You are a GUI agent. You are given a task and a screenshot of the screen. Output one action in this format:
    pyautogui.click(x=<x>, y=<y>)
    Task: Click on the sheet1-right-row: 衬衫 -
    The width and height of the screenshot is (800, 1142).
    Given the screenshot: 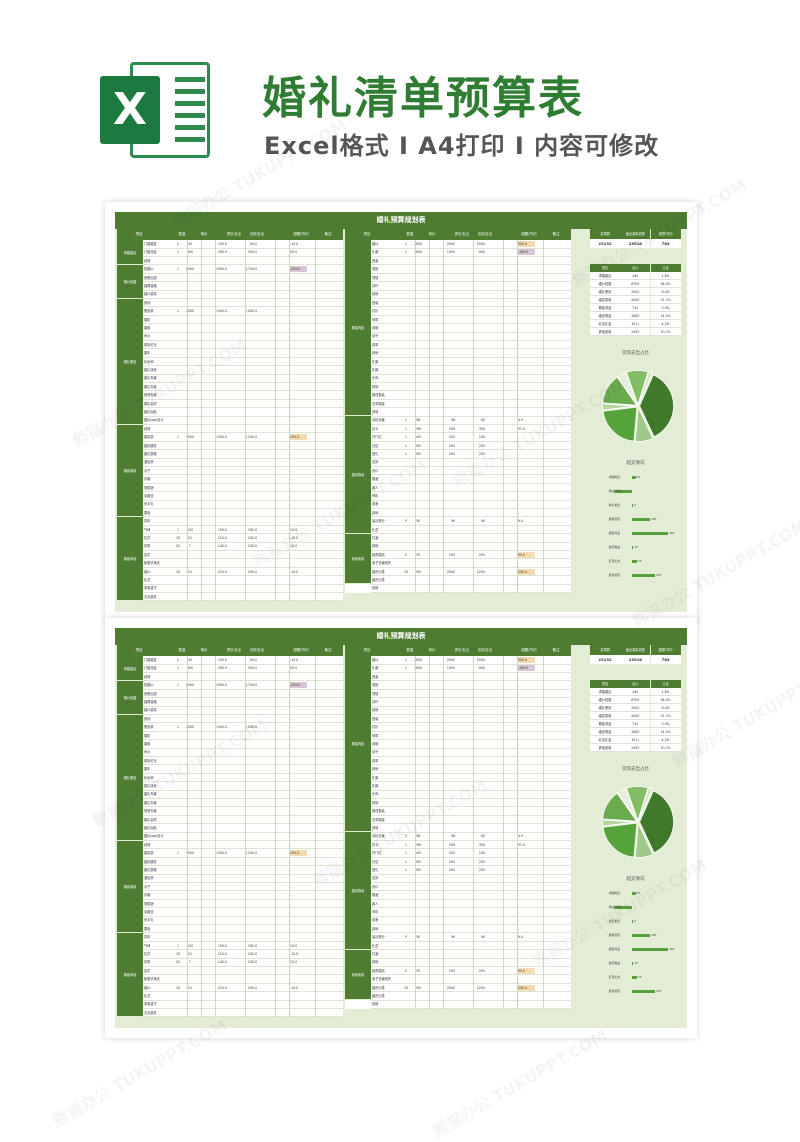 What is the action you would take?
    pyautogui.click(x=471, y=311)
    